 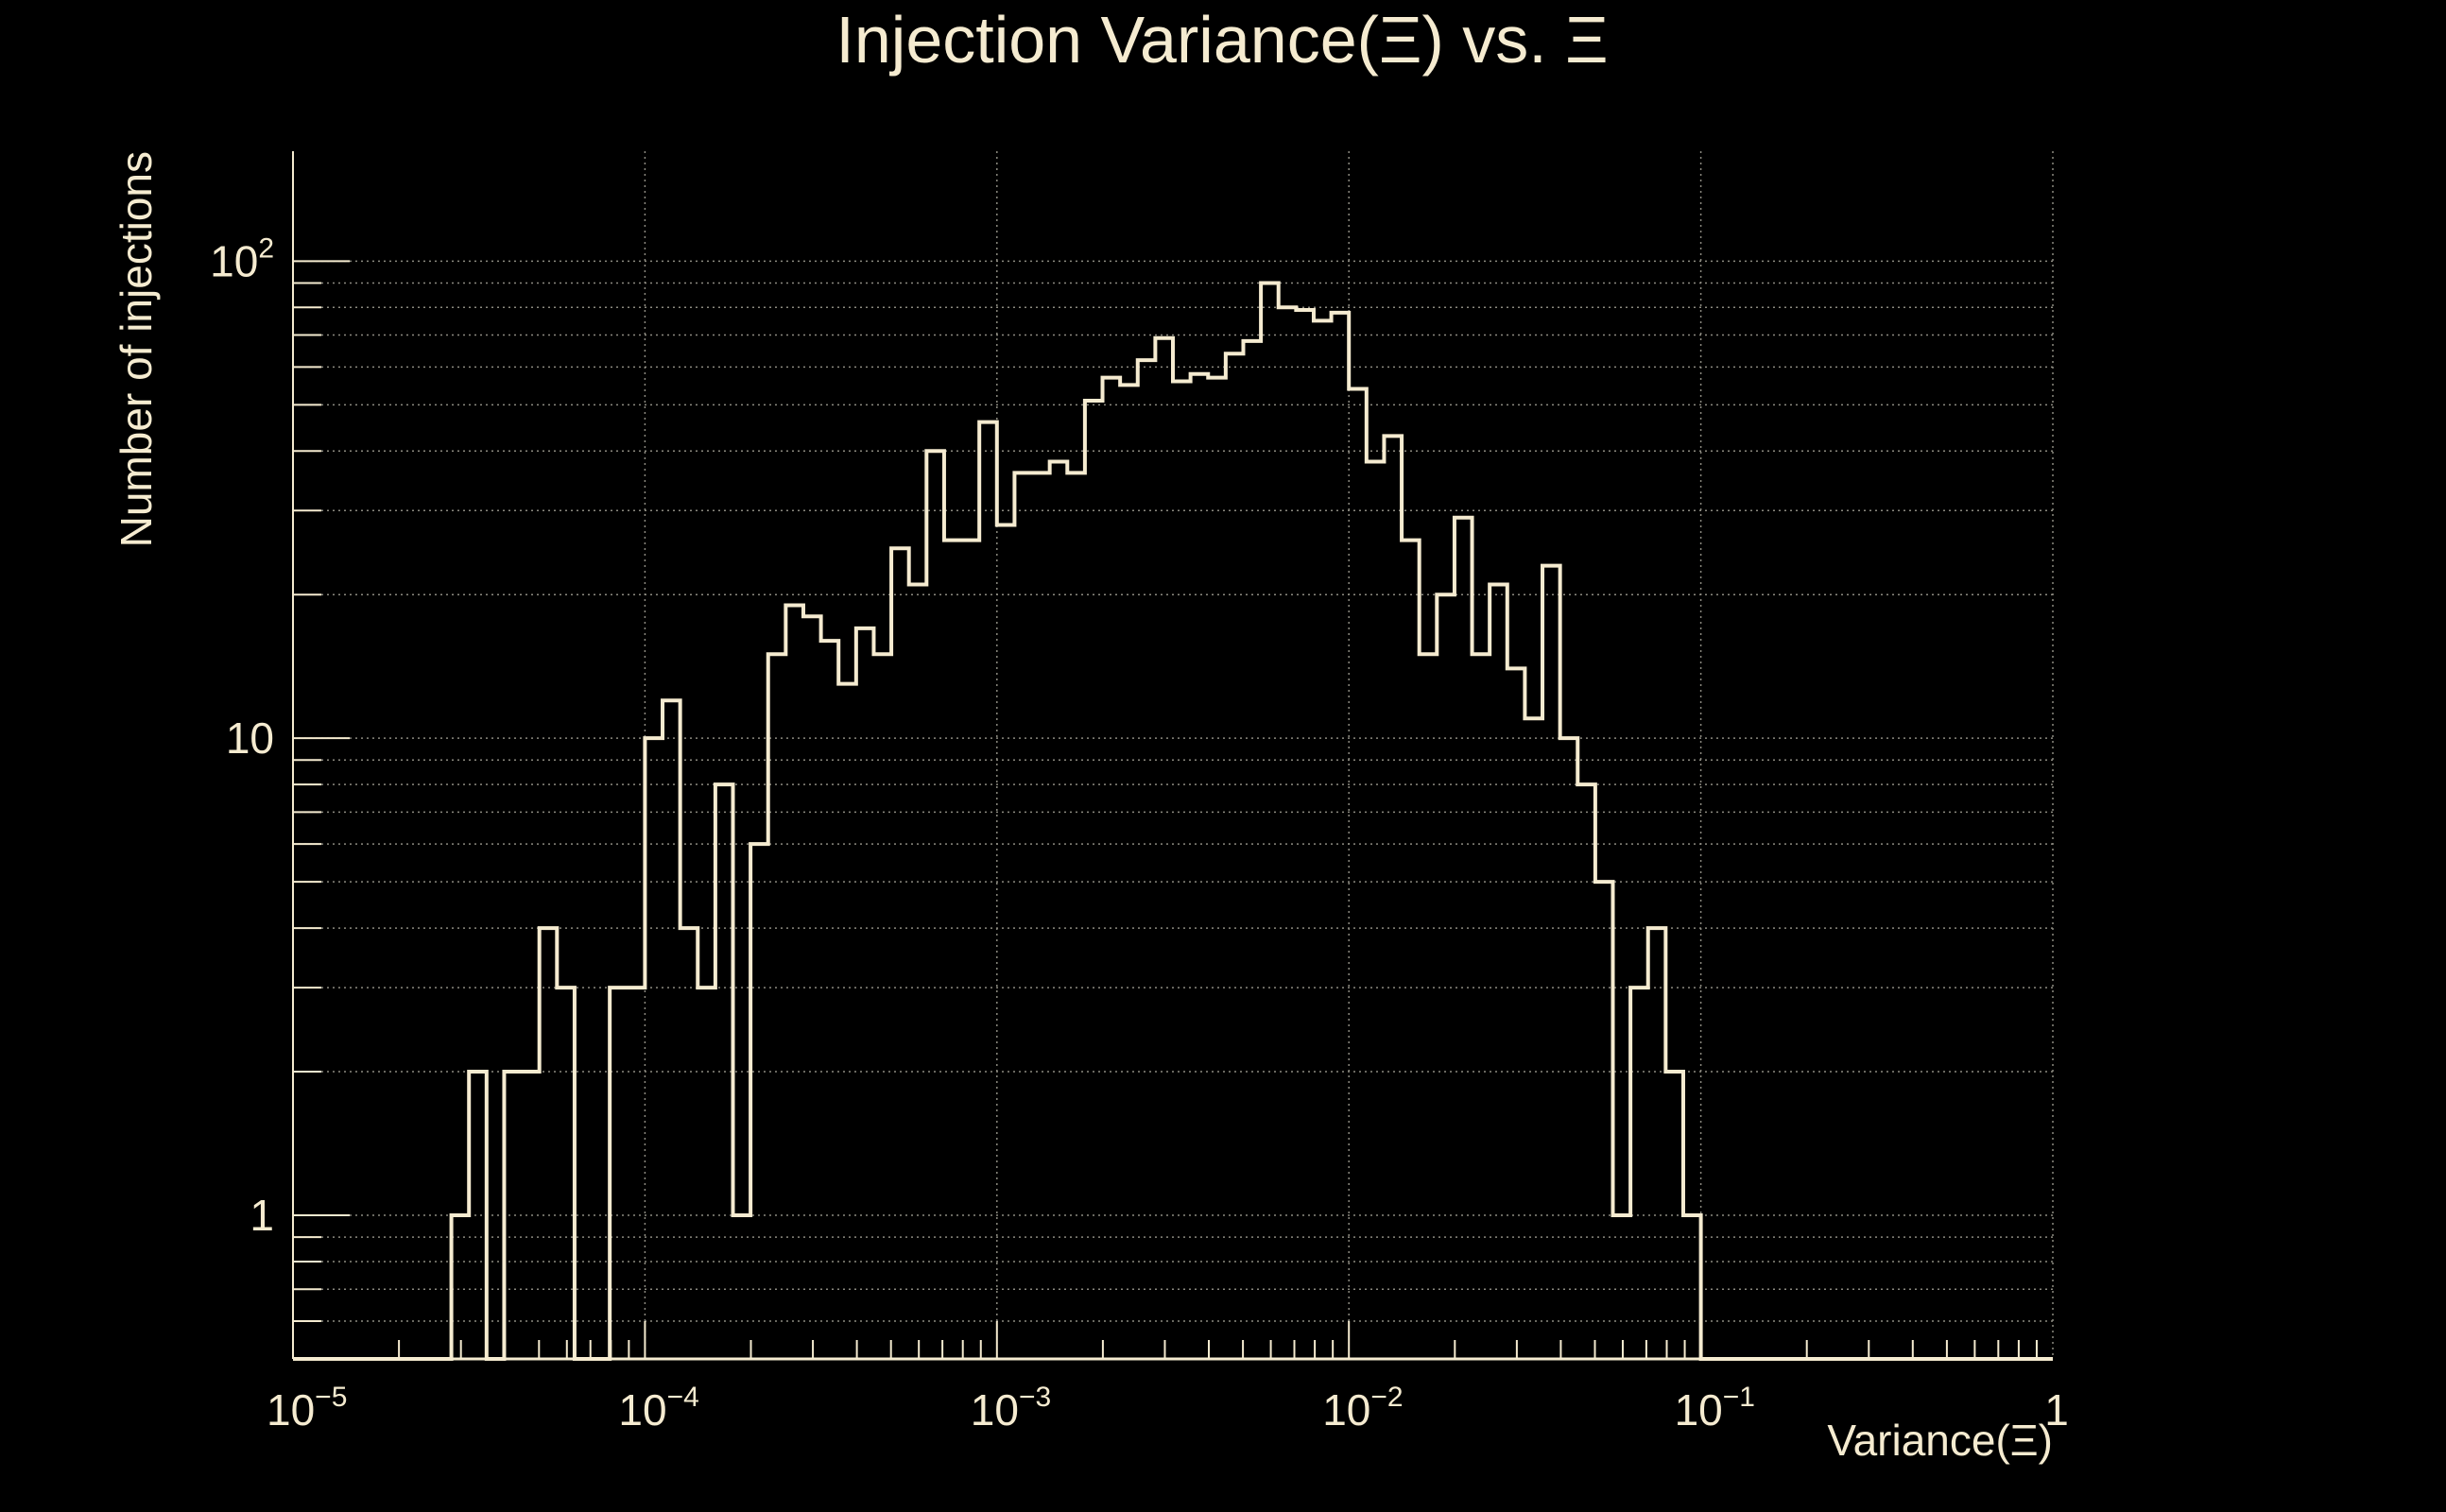 I want to click on x-tick-label: 10⁻², so click(x=1362, y=1408).